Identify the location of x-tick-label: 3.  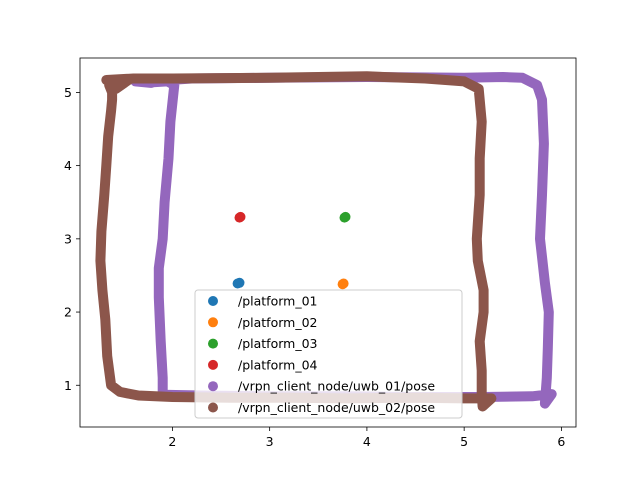
(270, 441).